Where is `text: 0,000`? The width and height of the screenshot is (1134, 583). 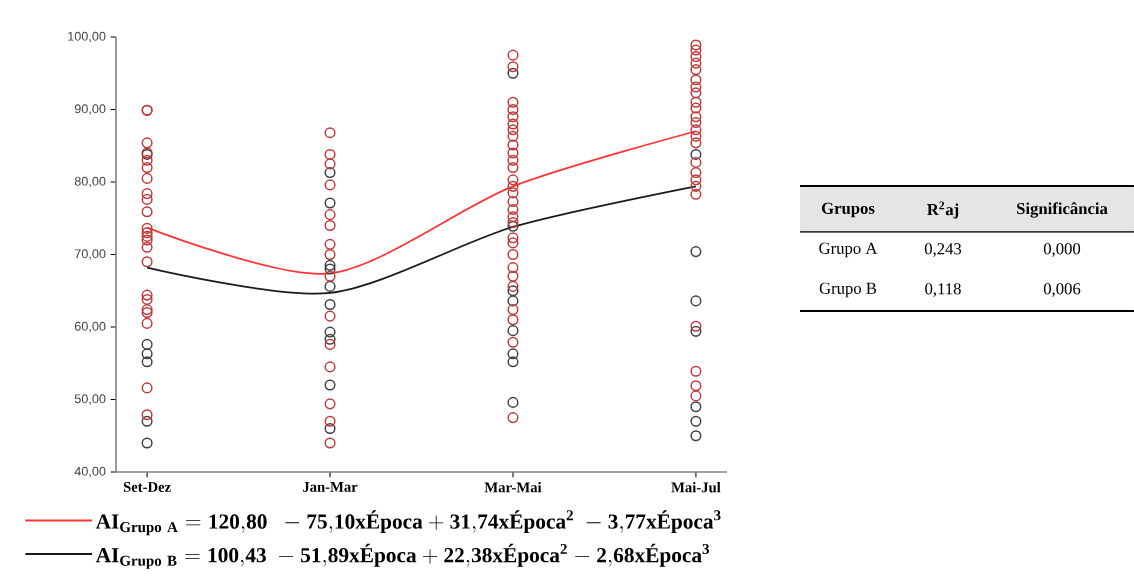 text: 0,000 is located at coordinates (1062, 250).